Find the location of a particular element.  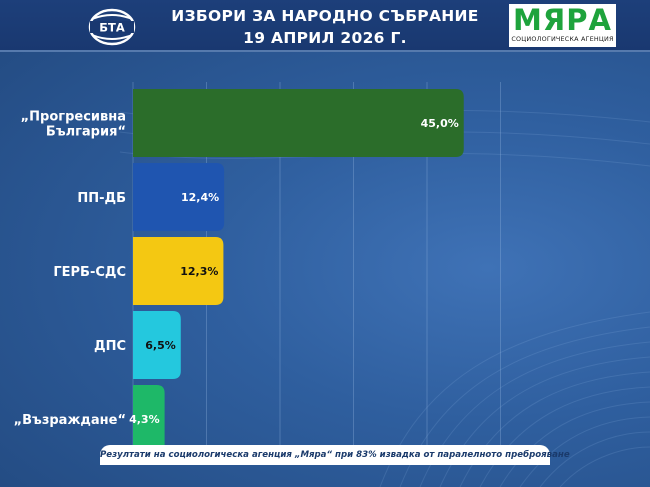

data-label: 12,4% is located at coordinates (200, 197).